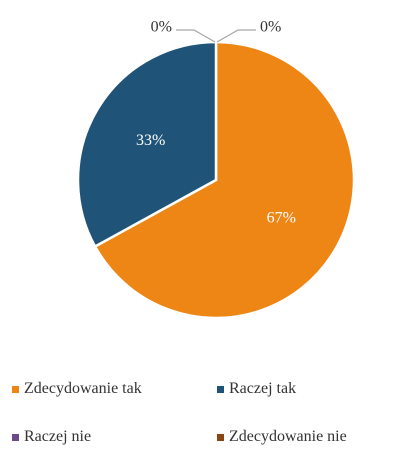  I want to click on legend-label: Raczej tak, so click(263, 388).